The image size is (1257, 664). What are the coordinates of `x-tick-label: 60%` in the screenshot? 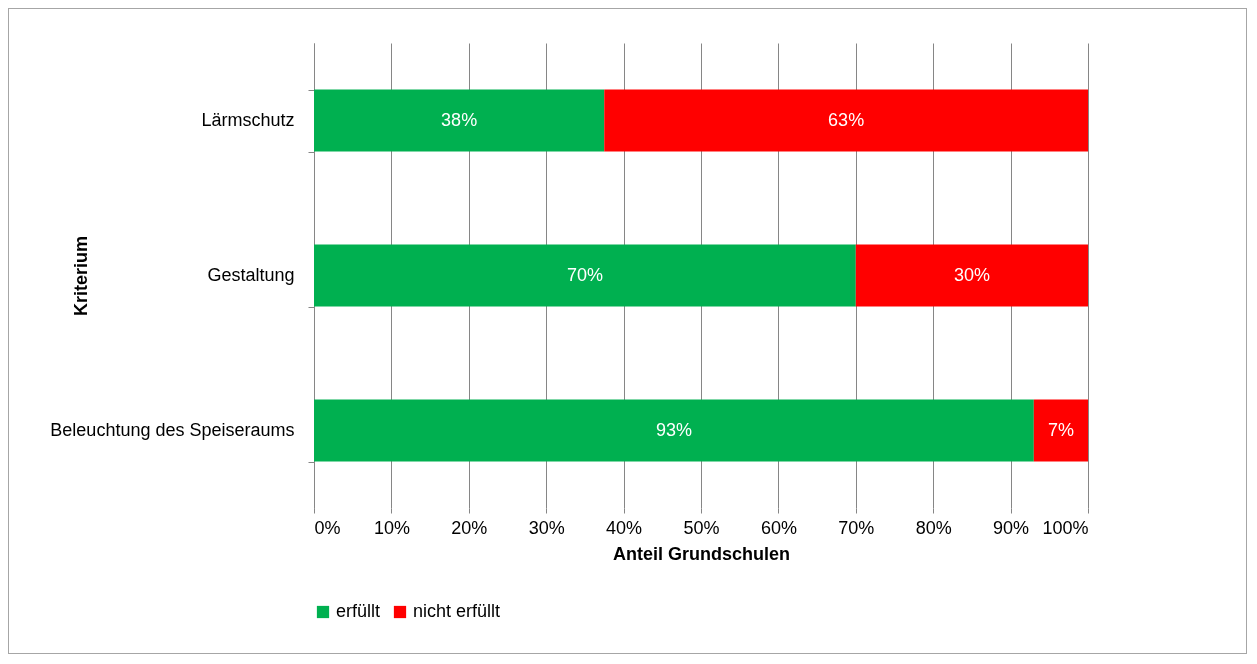 It's located at (778, 527).